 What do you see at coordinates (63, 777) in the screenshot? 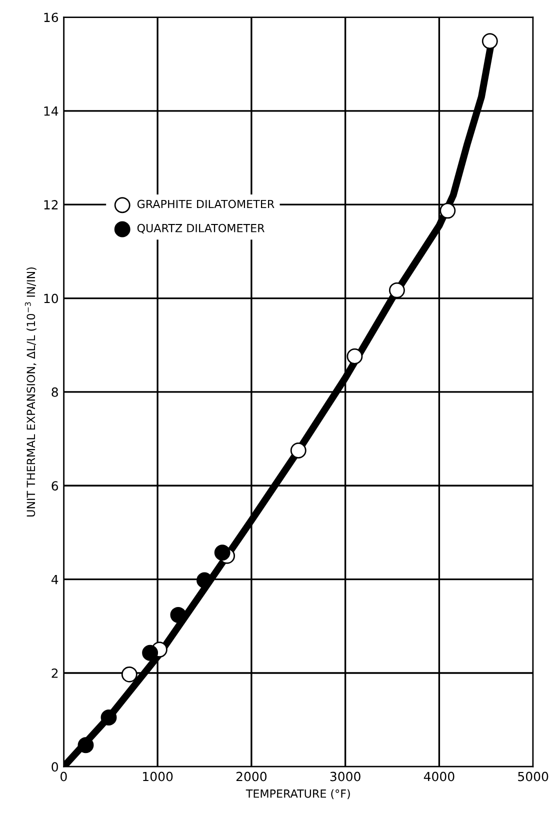
I see `x-tick-label: 0` at bounding box center [63, 777].